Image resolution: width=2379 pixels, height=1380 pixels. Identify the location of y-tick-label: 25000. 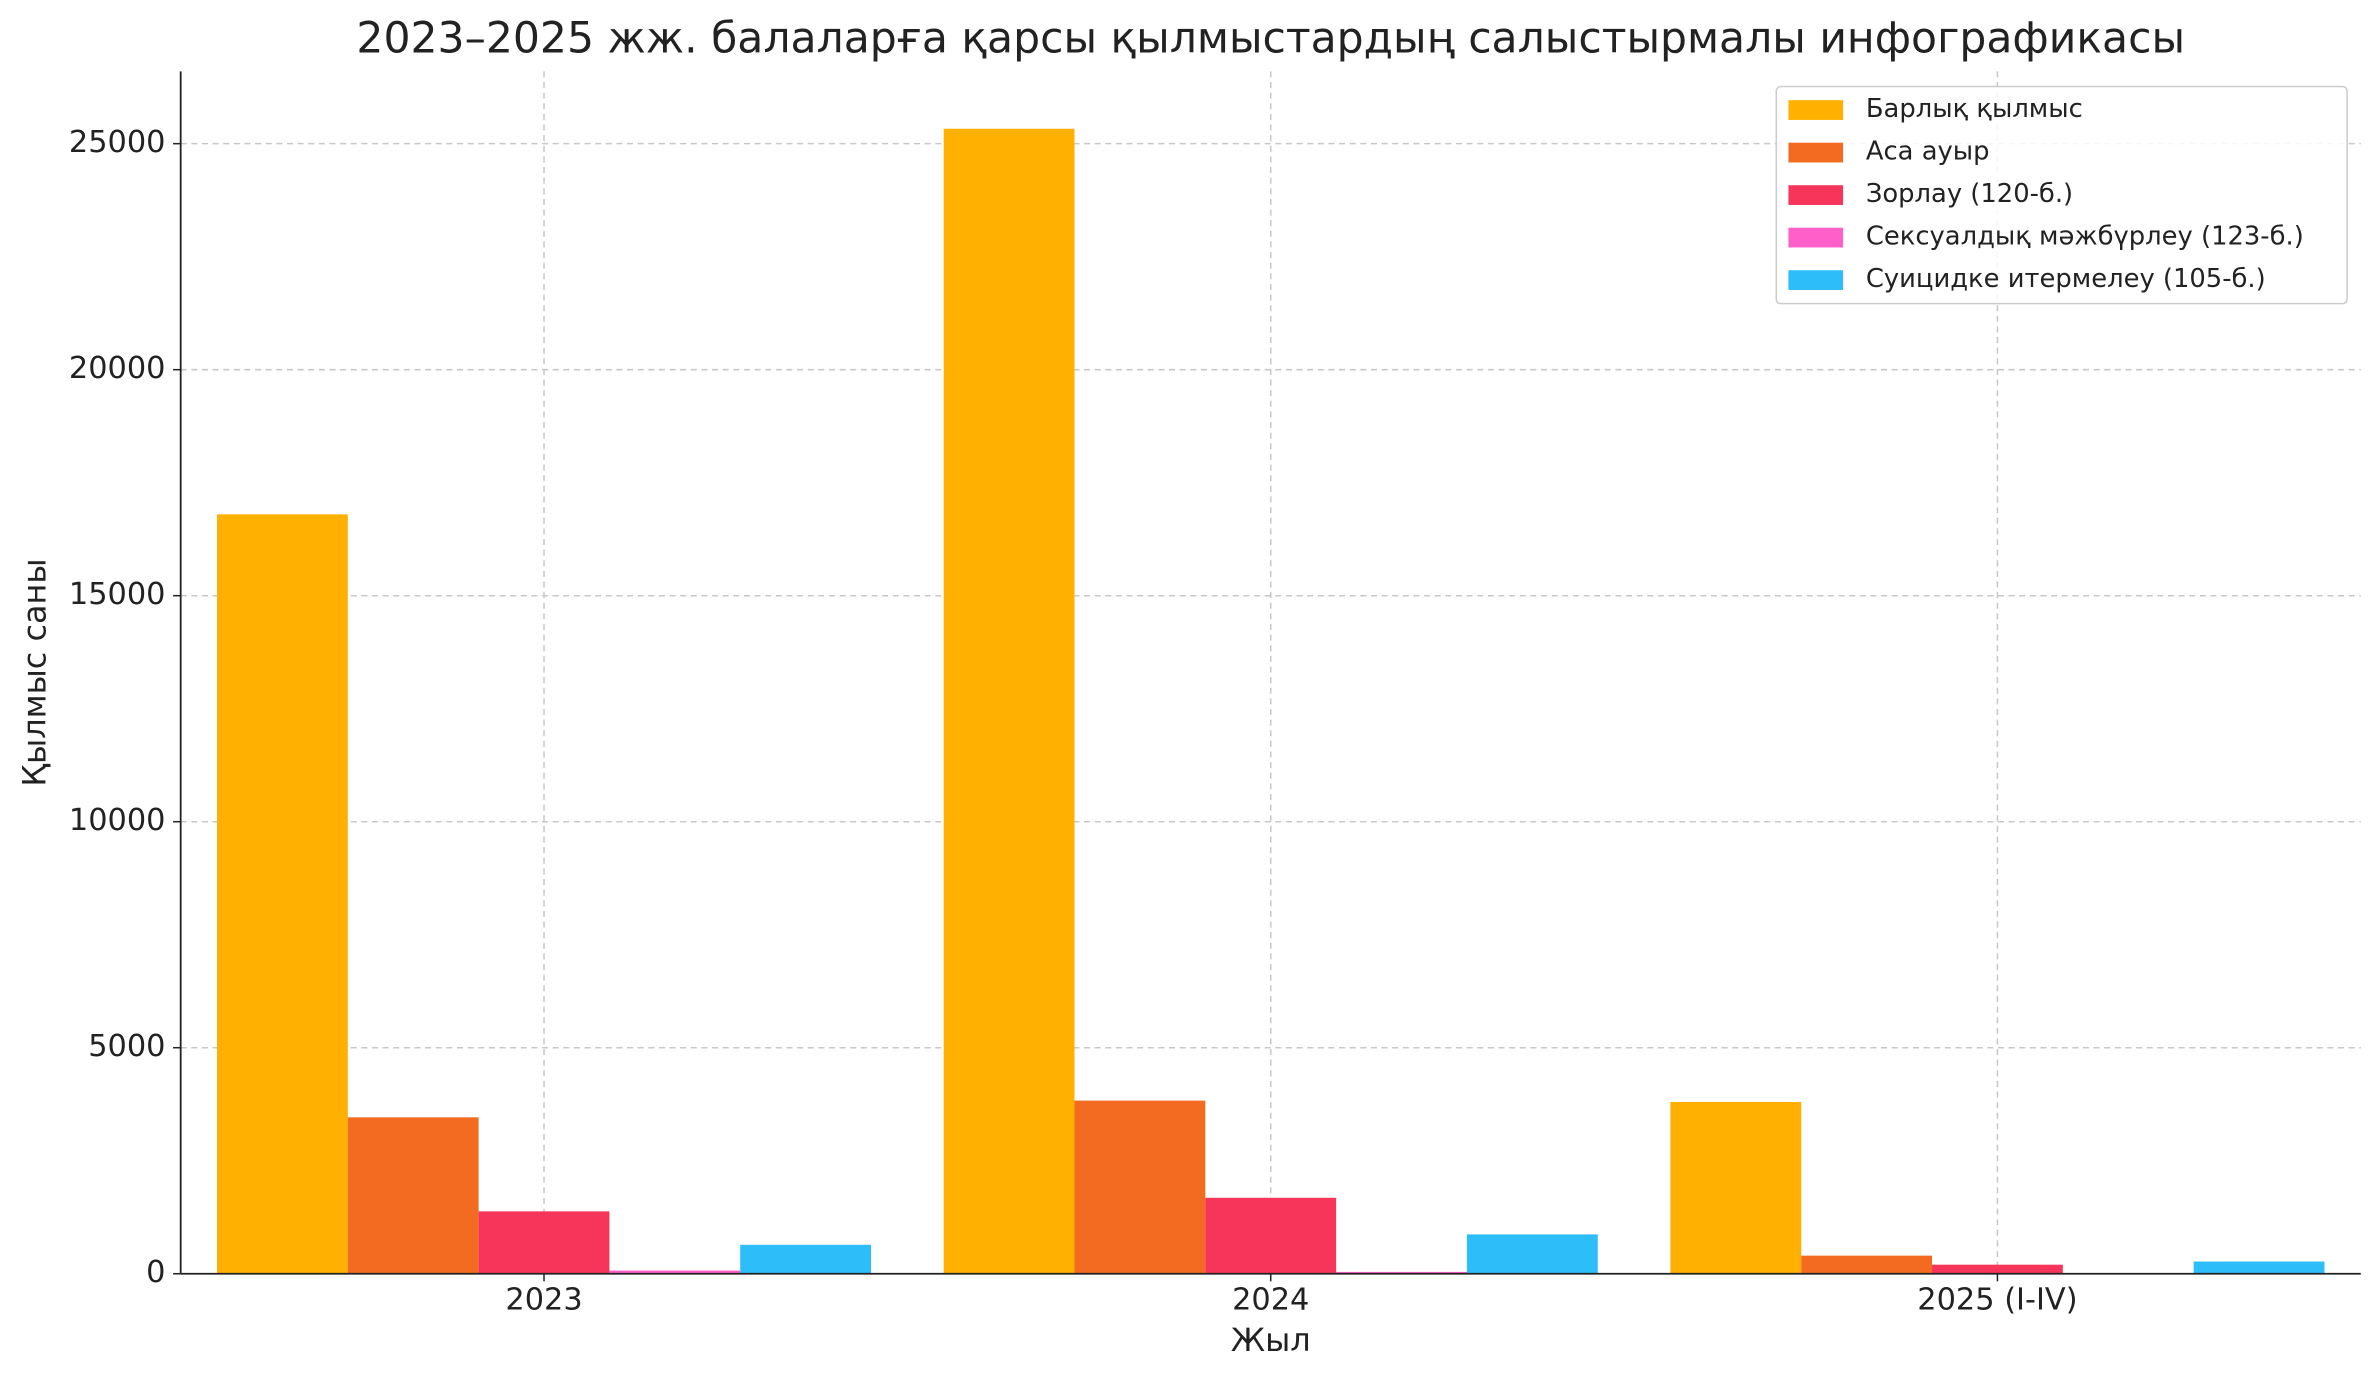
(117, 142).